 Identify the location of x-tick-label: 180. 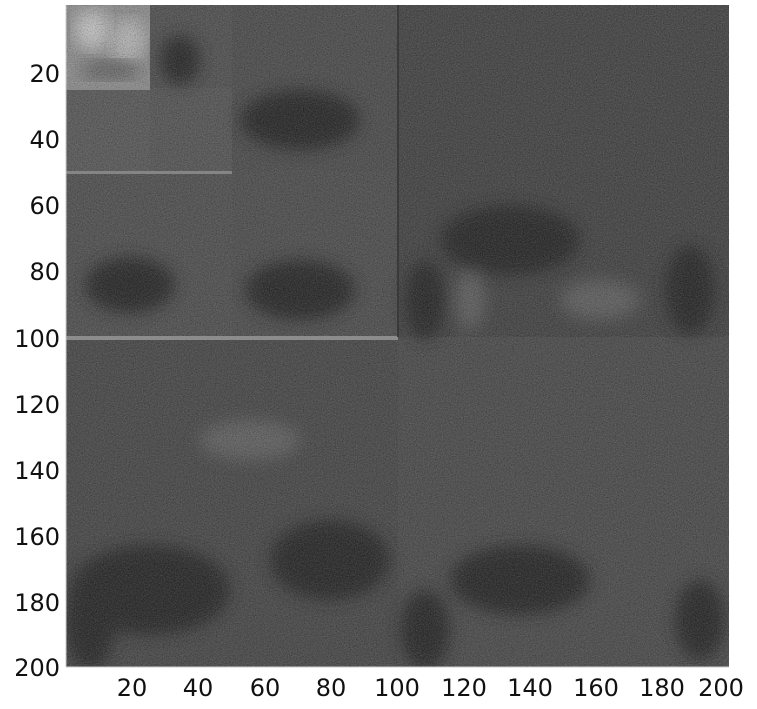
(662, 688).